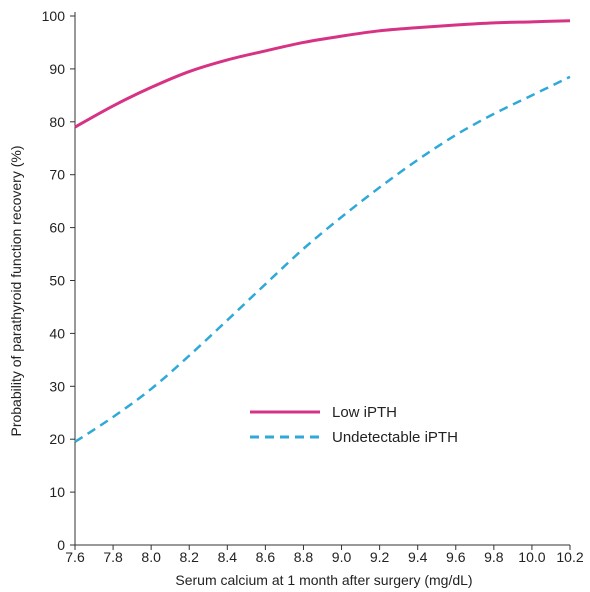 This screenshot has width=590, height=592. Describe the element at coordinates (494, 557) in the screenshot. I see `x-tick-label: 9.8` at that location.